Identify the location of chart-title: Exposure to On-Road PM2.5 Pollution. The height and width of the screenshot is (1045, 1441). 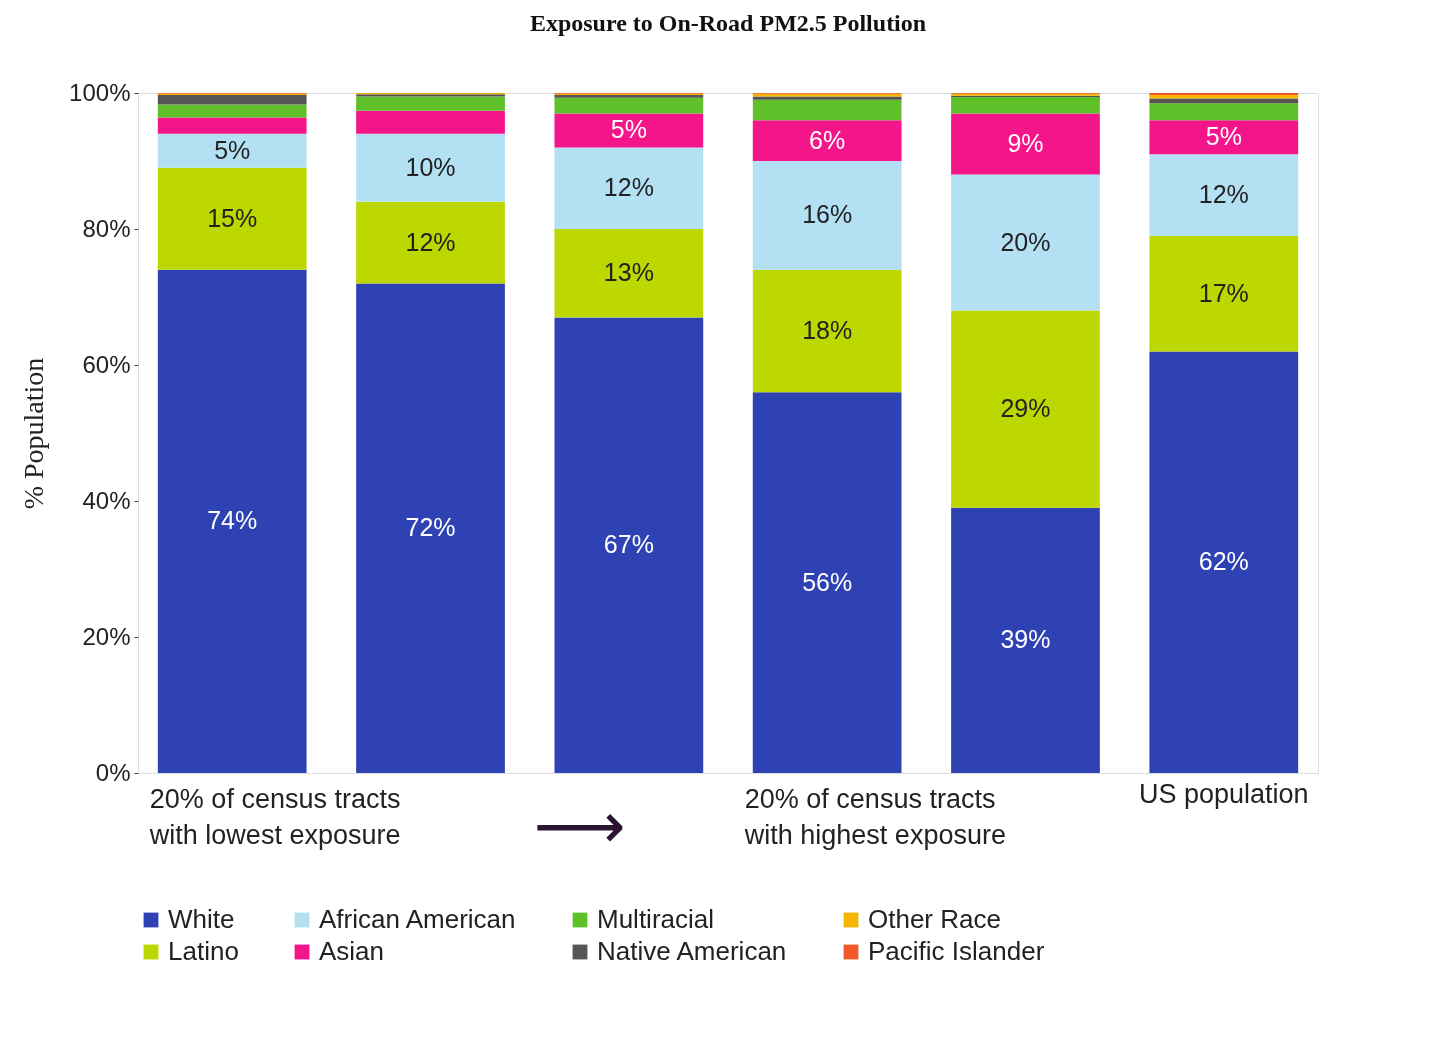
(728, 23).